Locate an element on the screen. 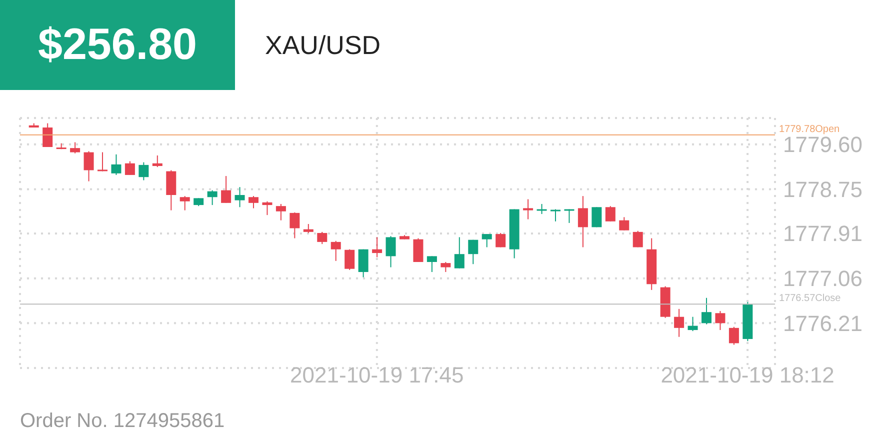 The width and height of the screenshot is (880, 440). y-tick-label: 1776.21 is located at coordinates (823, 323).